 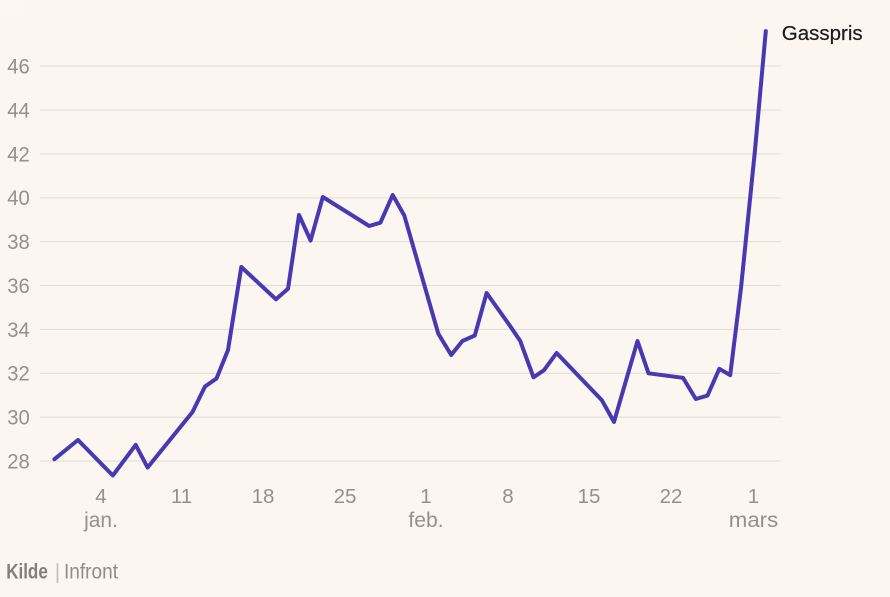 I want to click on svg-text: mars, so click(x=753, y=520).